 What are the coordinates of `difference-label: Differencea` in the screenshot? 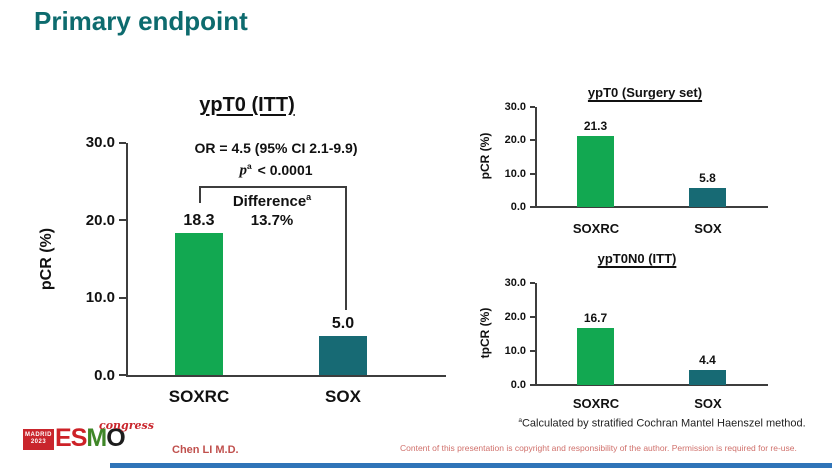 It's located at (272, 201).